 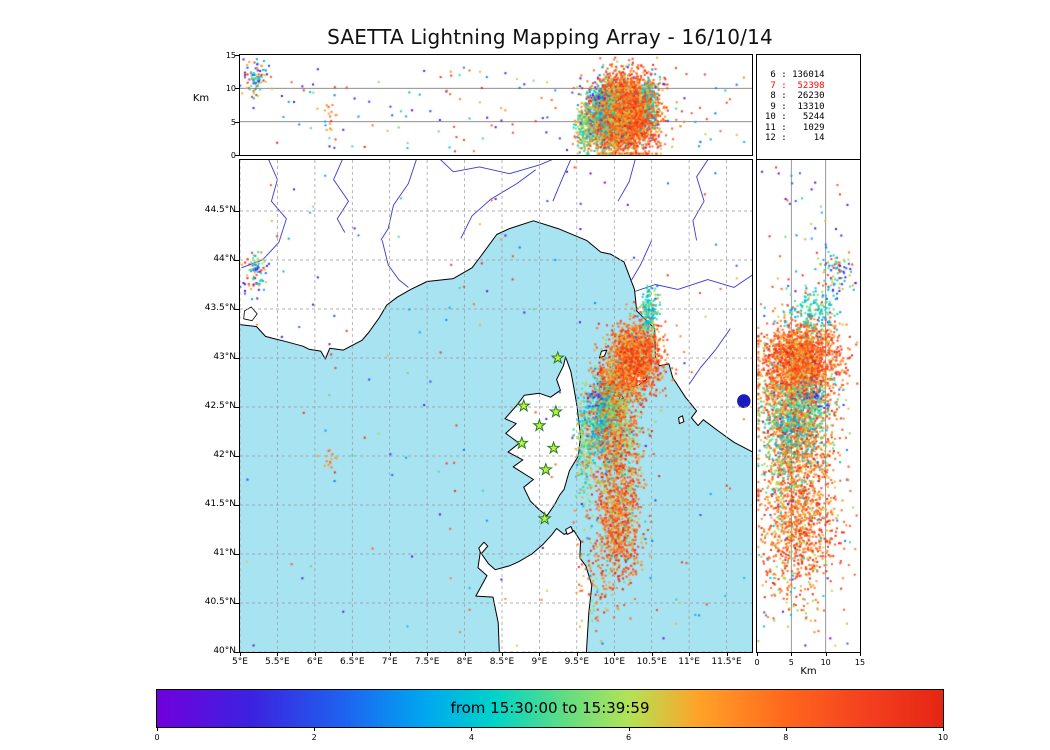 What do you see at coordinates (629, 737) in the screenshot?
I see `colorbar-tick-label: 6` at bounding box center [629, 737].